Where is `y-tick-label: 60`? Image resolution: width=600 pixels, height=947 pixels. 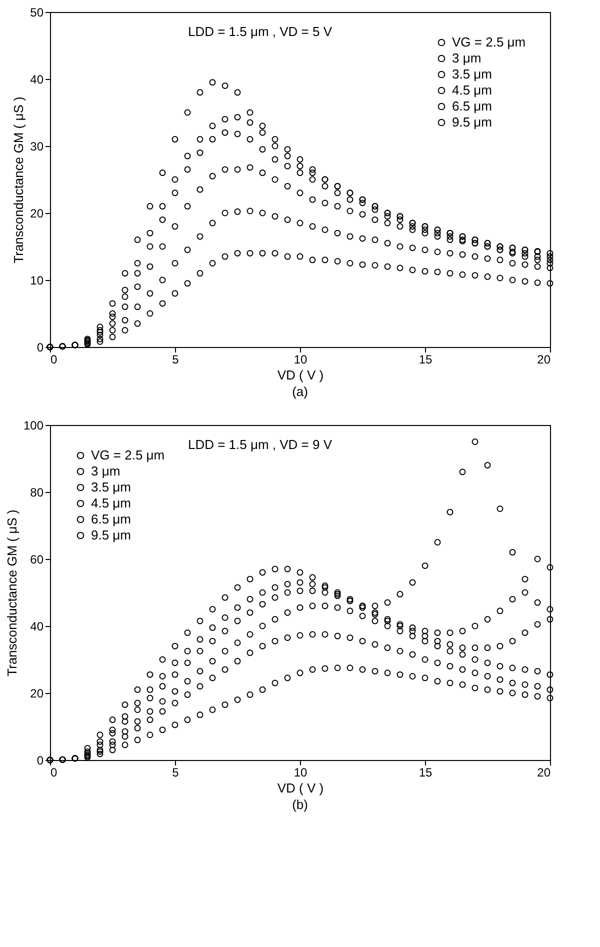 y-tick-label: 60 is located at coordinates (37, 559).